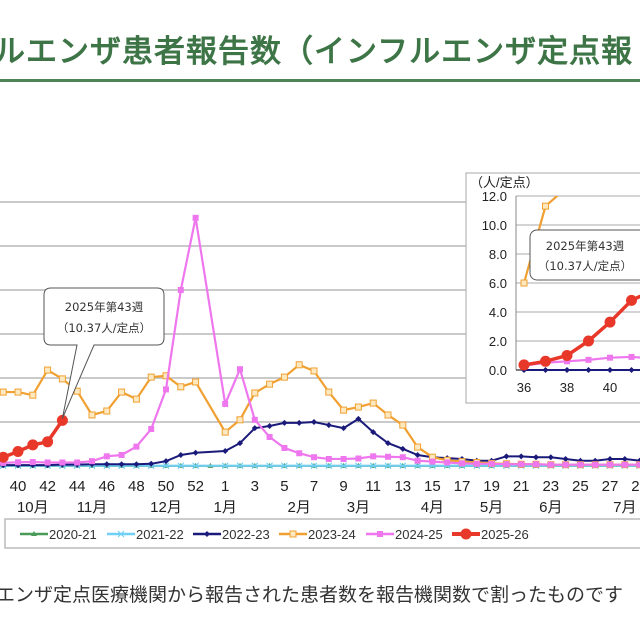  What do you see at coordinates (494, 196) in the screenshot?
I see `inset-y-tick: 12.0` at bounding box center [494, 196].